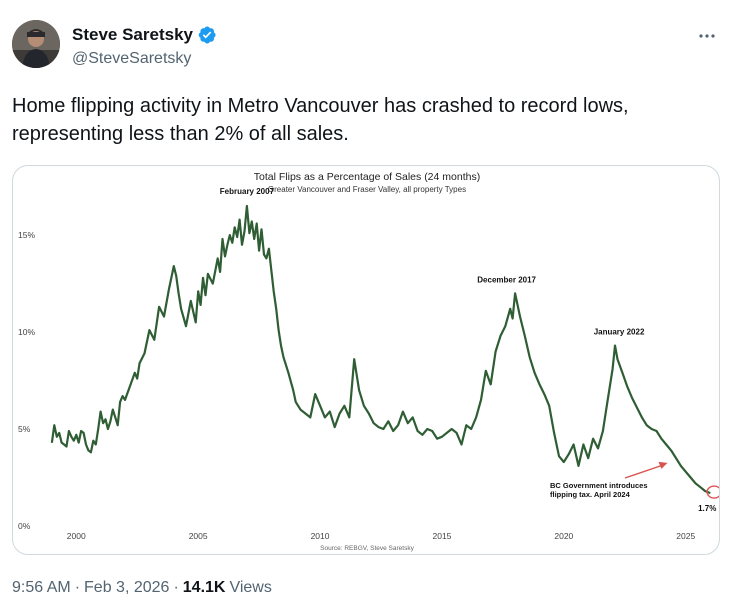 The image size is (731, 605). What do you see at coordinates (590, 494) in the screenshot?
I see `annotation-flipping-tax-line2: flipping tax. April 2024` at bounding box center [590, 494].